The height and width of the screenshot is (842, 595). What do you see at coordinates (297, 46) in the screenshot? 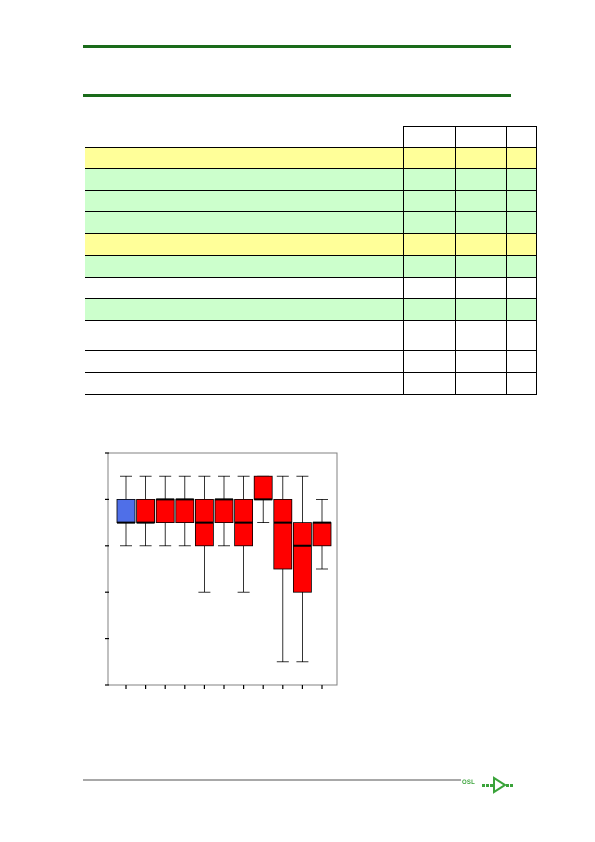
I see `header-rule-top` at bounding box center [297, 46].